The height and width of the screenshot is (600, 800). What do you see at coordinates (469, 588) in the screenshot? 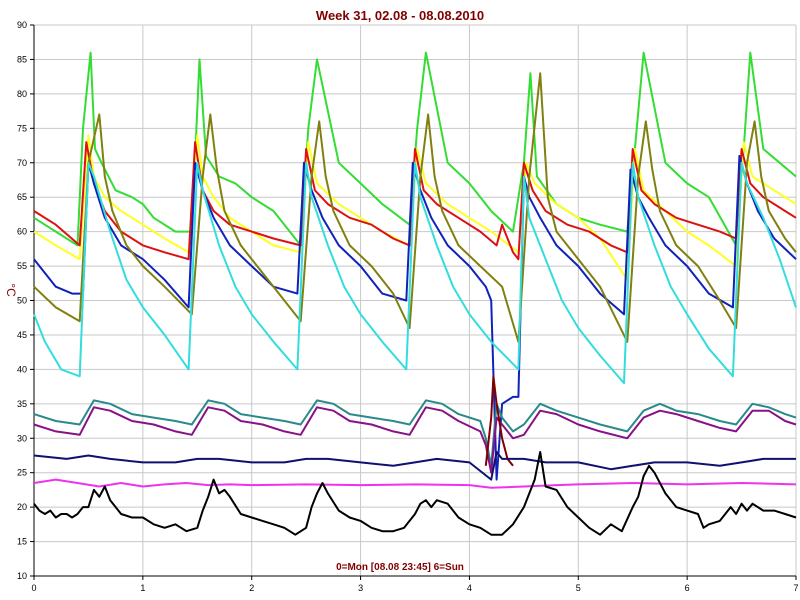
I see `x-tick-label: 4` at bounding box center [469, 588].